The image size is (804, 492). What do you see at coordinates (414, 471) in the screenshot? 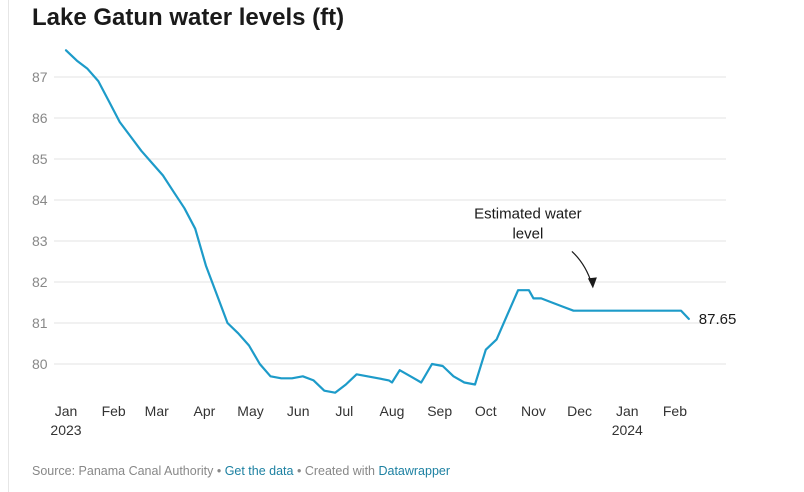
I see `datawrapper-link: Datawrapper` at bounding box center [414, 471].